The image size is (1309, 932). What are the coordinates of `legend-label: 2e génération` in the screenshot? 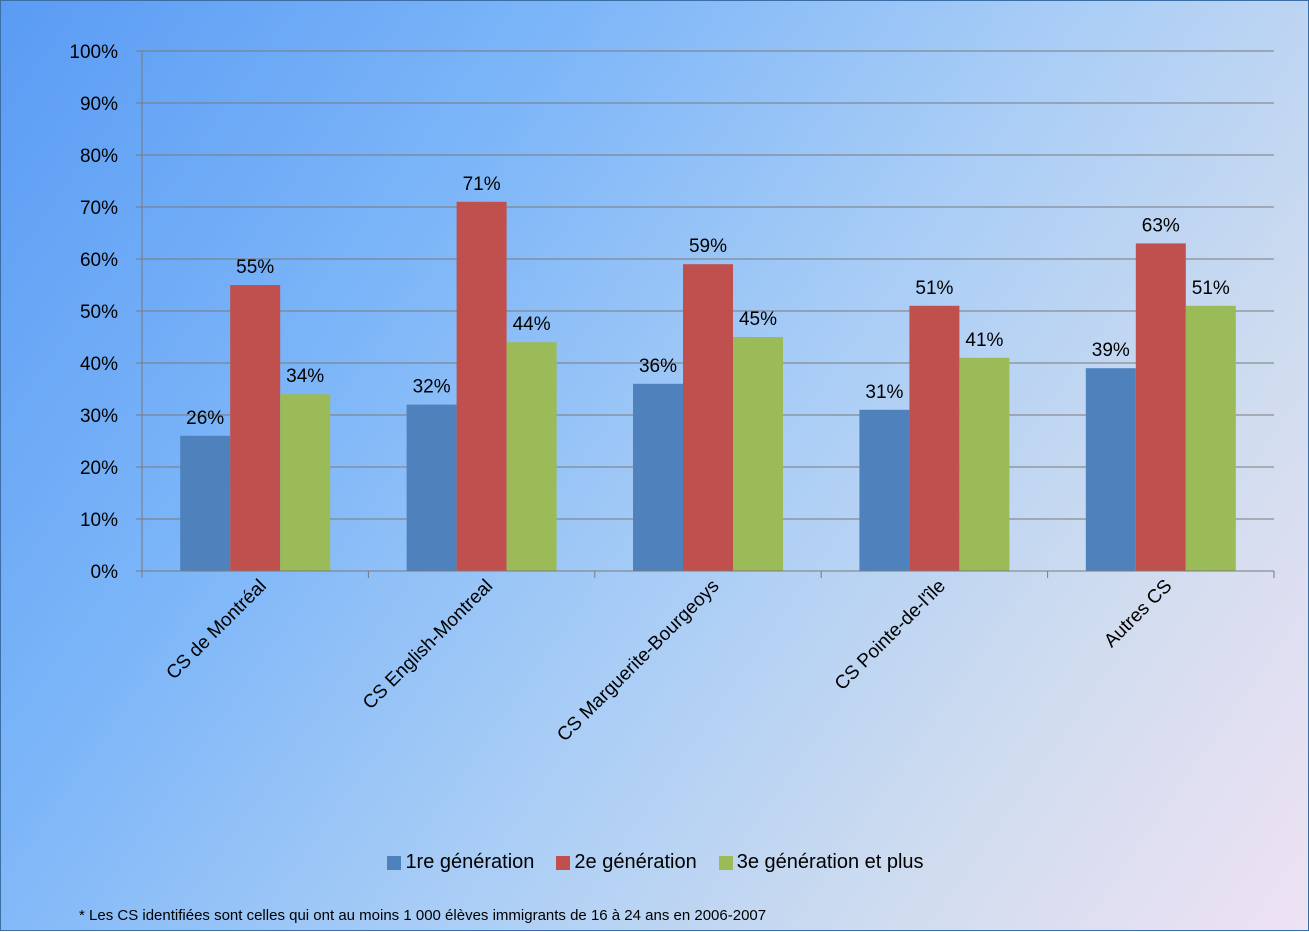 It's located at (635, 862).